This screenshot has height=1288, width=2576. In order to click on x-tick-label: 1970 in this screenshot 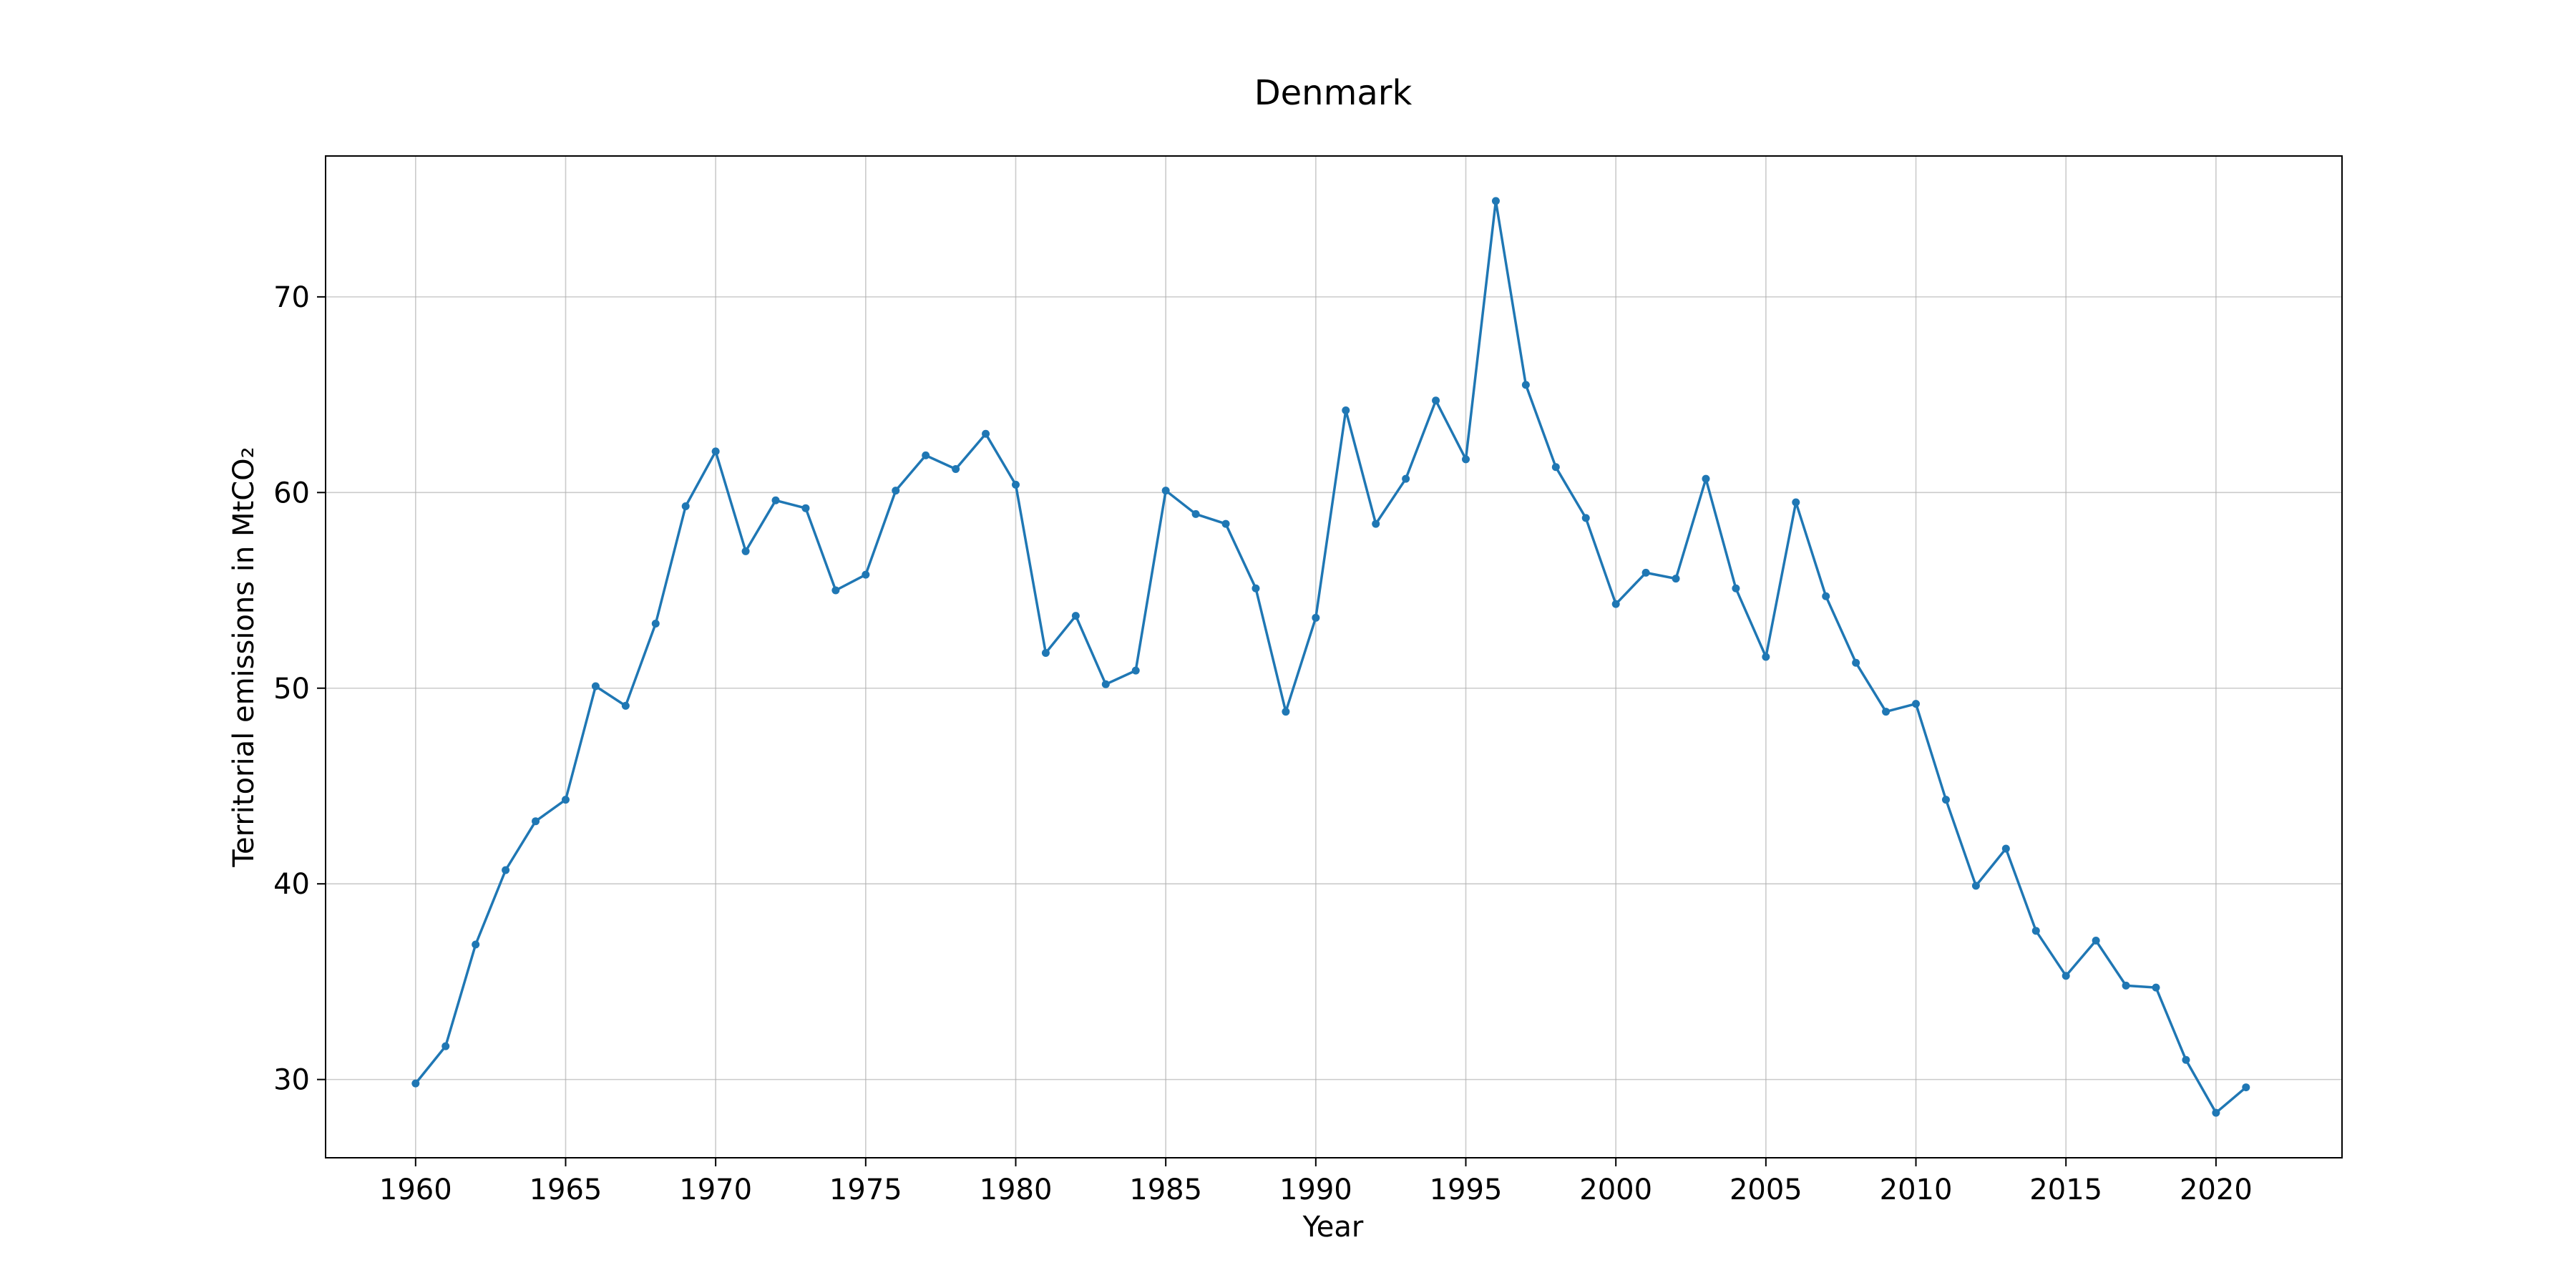, I will do `click(715, 1190)`.